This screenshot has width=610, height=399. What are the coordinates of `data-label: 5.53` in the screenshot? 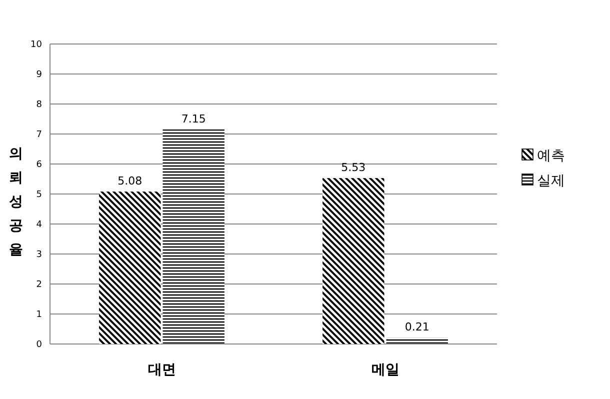 It's located at (353, 167).